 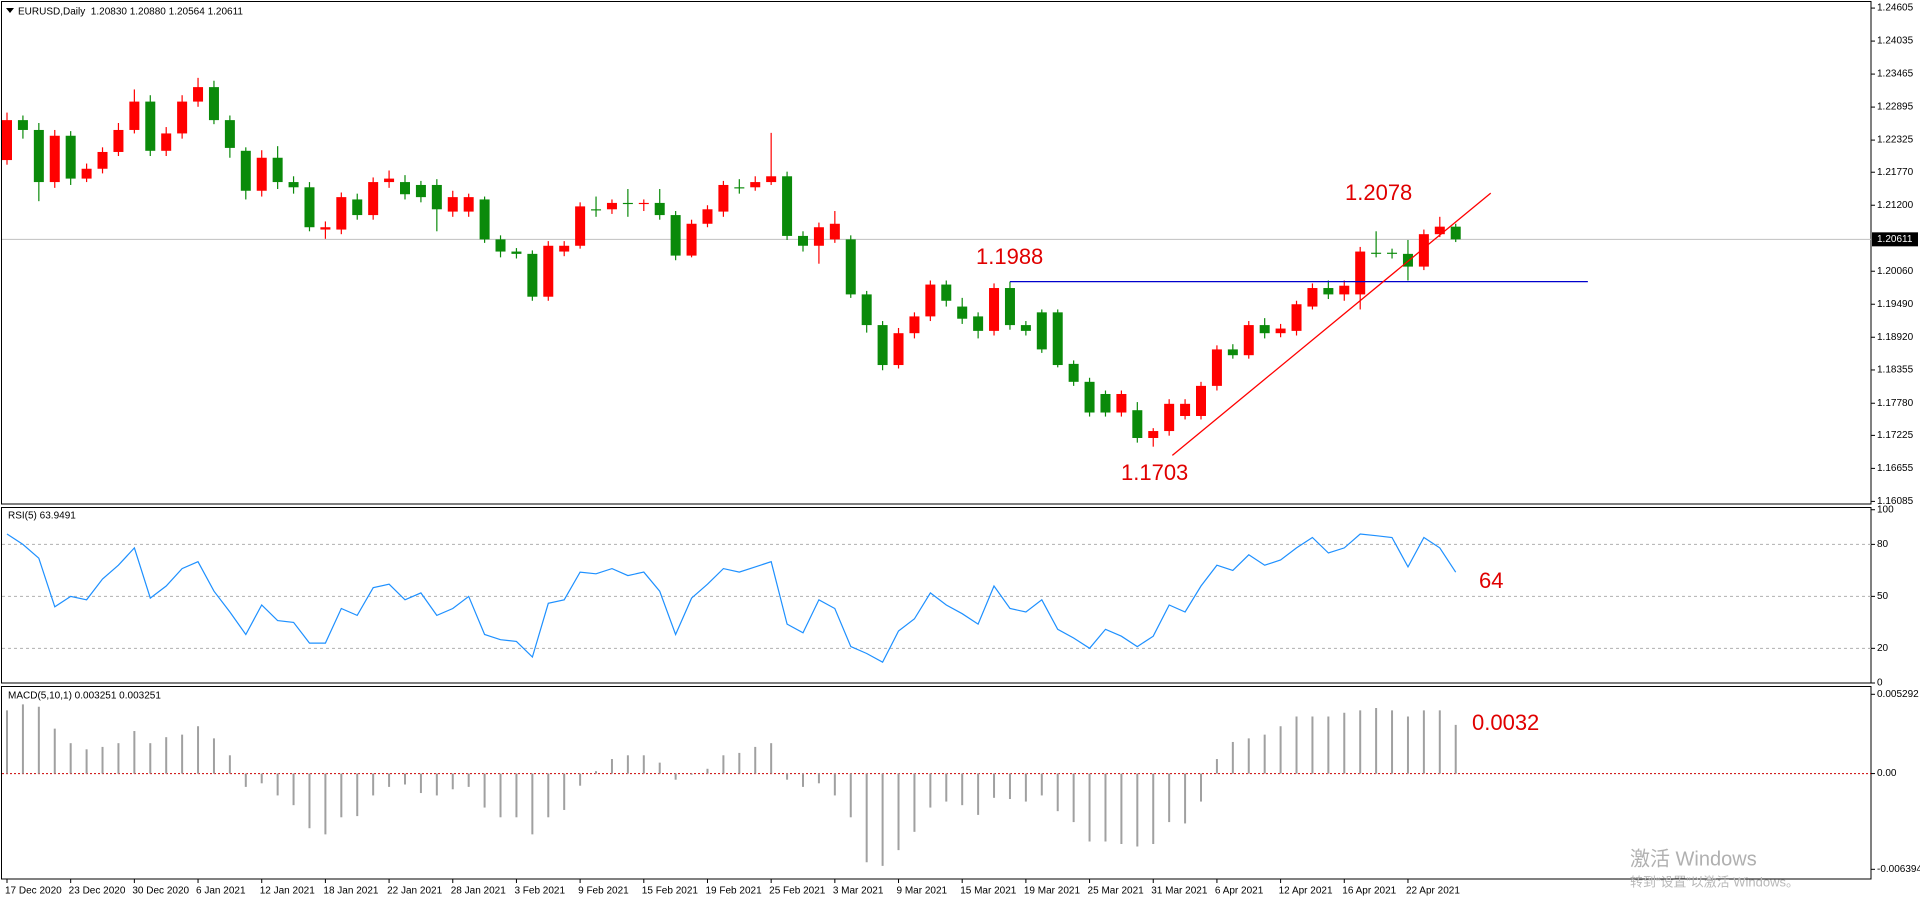 What do you see at coordinates (84, 696) in the screenshot?
I see `macd-title: MACD(5,10,1) 0.003251 0.003251` at bounding box center [84, 696].